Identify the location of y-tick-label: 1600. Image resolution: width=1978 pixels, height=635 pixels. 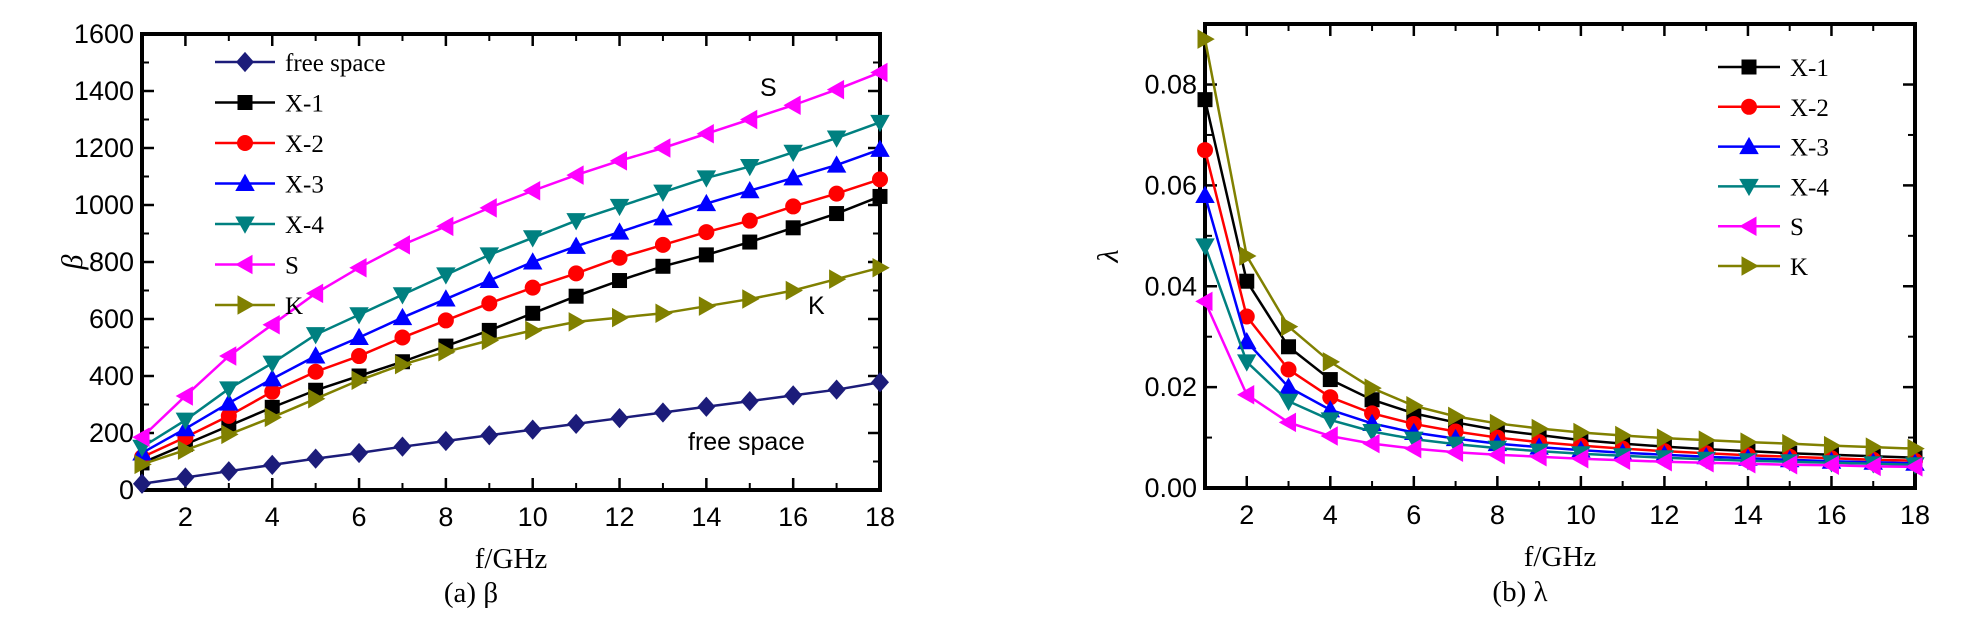
(104, 34).